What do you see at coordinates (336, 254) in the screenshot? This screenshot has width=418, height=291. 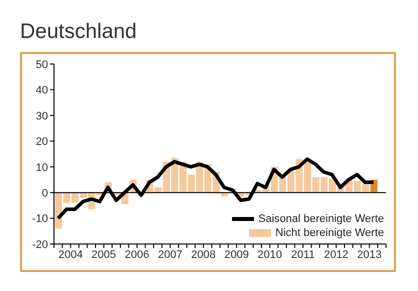 I see `x-tick-label: 2012` at bounding box center [336, 254].